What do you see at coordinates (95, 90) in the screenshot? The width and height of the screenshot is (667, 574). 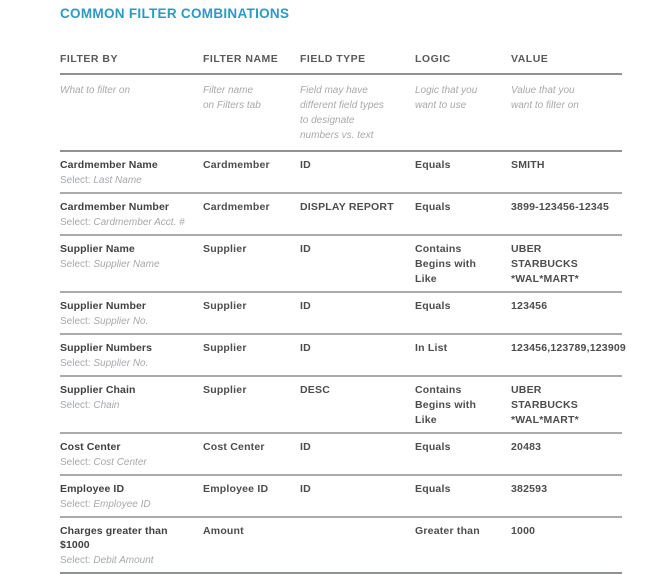 I see `column-description: What to filter on` at bounding box center [95, 90].